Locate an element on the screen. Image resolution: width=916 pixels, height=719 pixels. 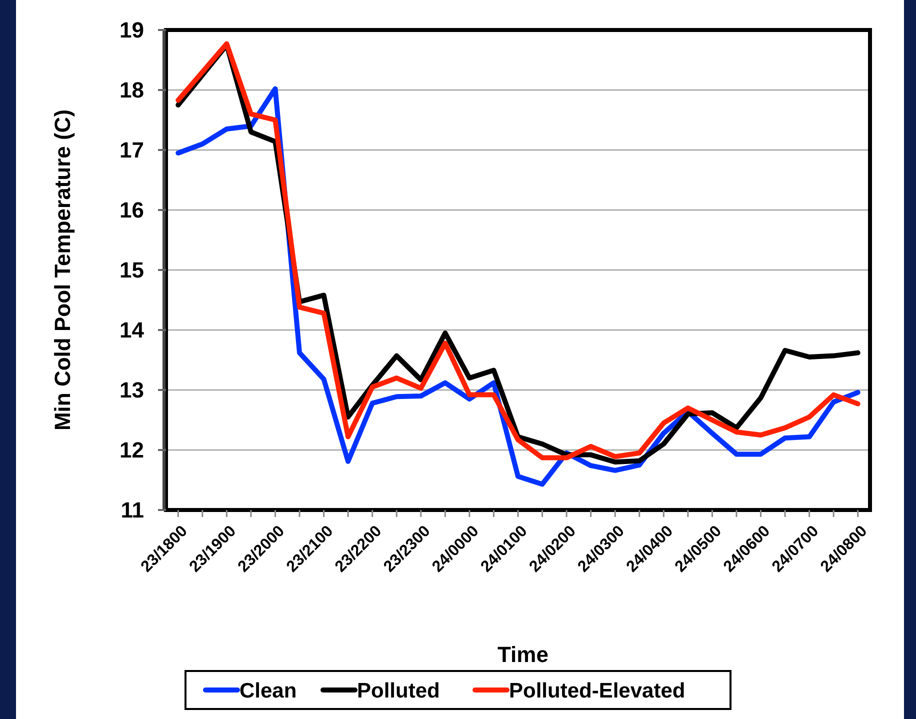
y-tick-label: 18 is located at coordinates (132, 90).